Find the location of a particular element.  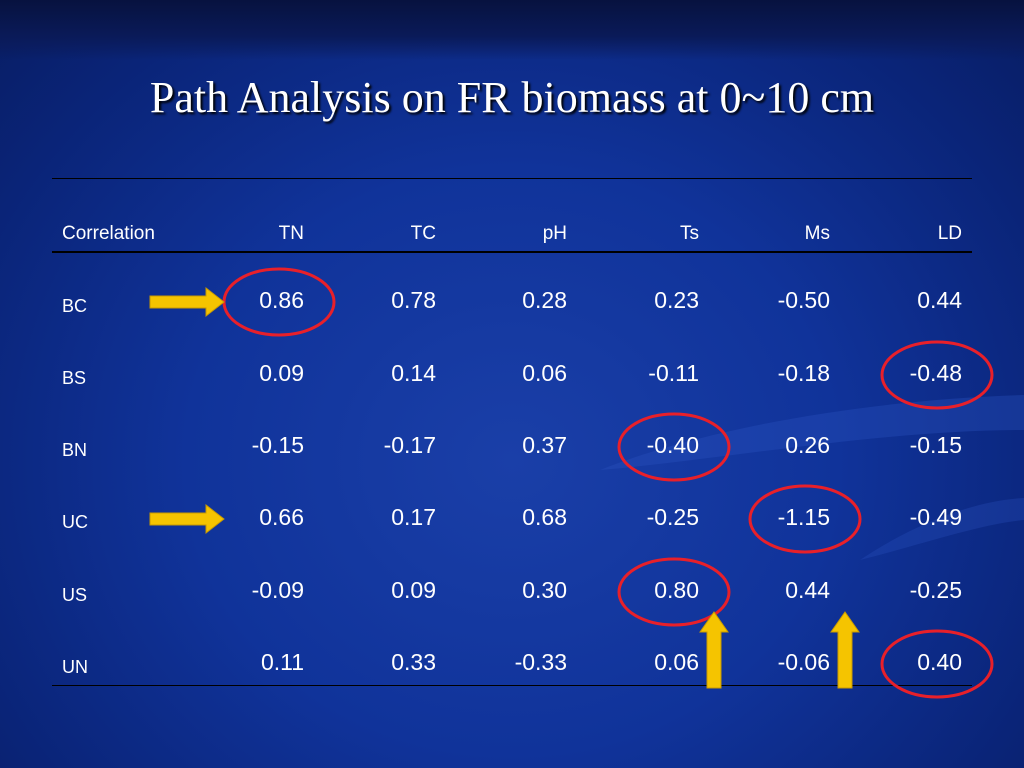

header-ms: Ms is located at coordinates (817, 233).